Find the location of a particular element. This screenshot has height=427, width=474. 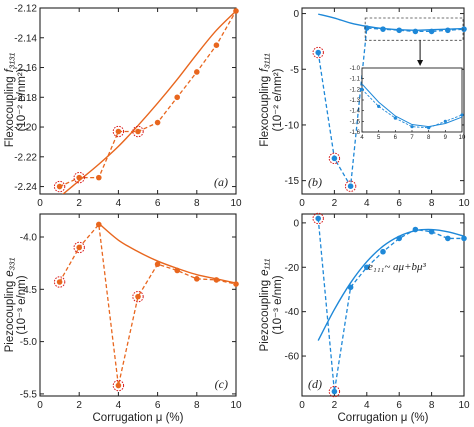

x-tick-label-c: 10 is located at coordinates (236, 405).